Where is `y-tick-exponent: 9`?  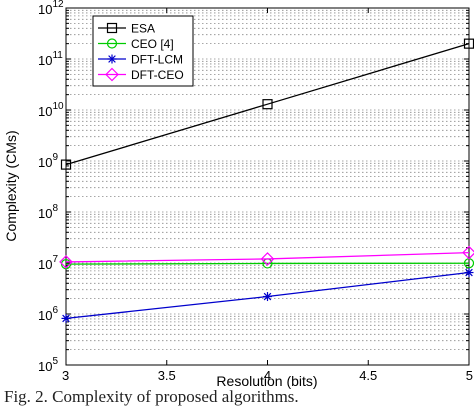 y-tick-exponent: 9 is located at coordinates (55, 157).